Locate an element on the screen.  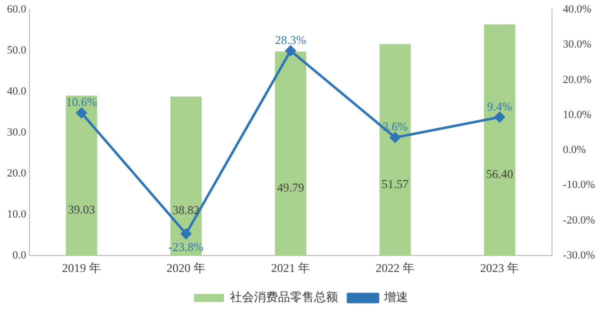
y2-tick-label: -20.0% is located at coordinates (578, 220).